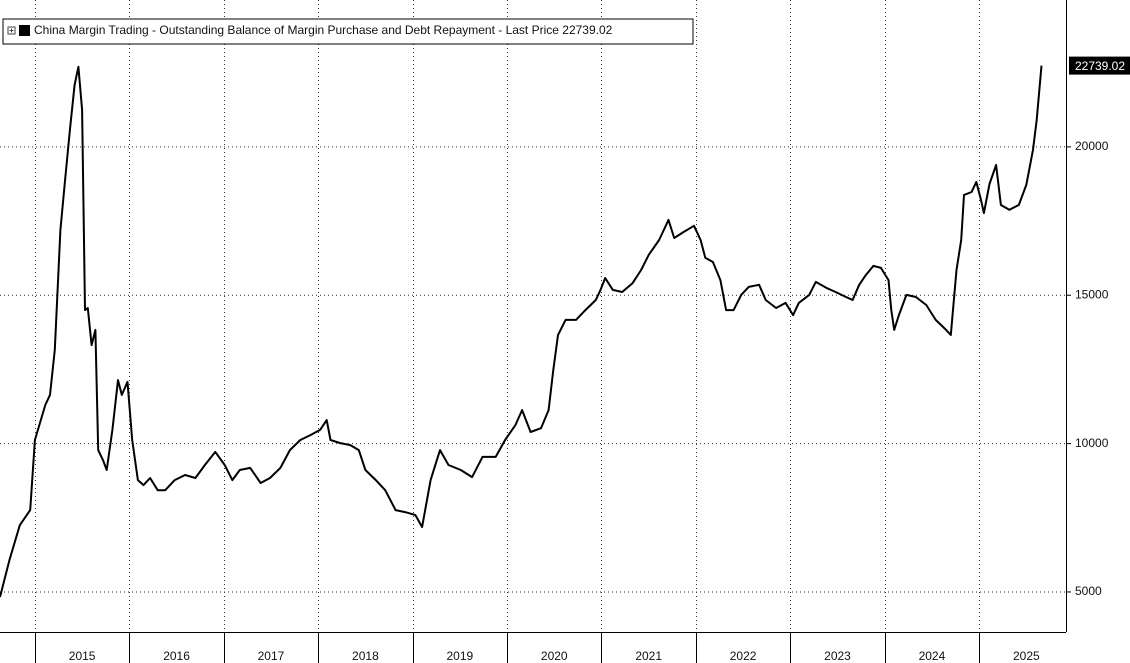 The image size is (1130, 663). Describe the element at coordinates (1092, 443) in the screenshot. I see `y-tick-label: 10000` at that location.